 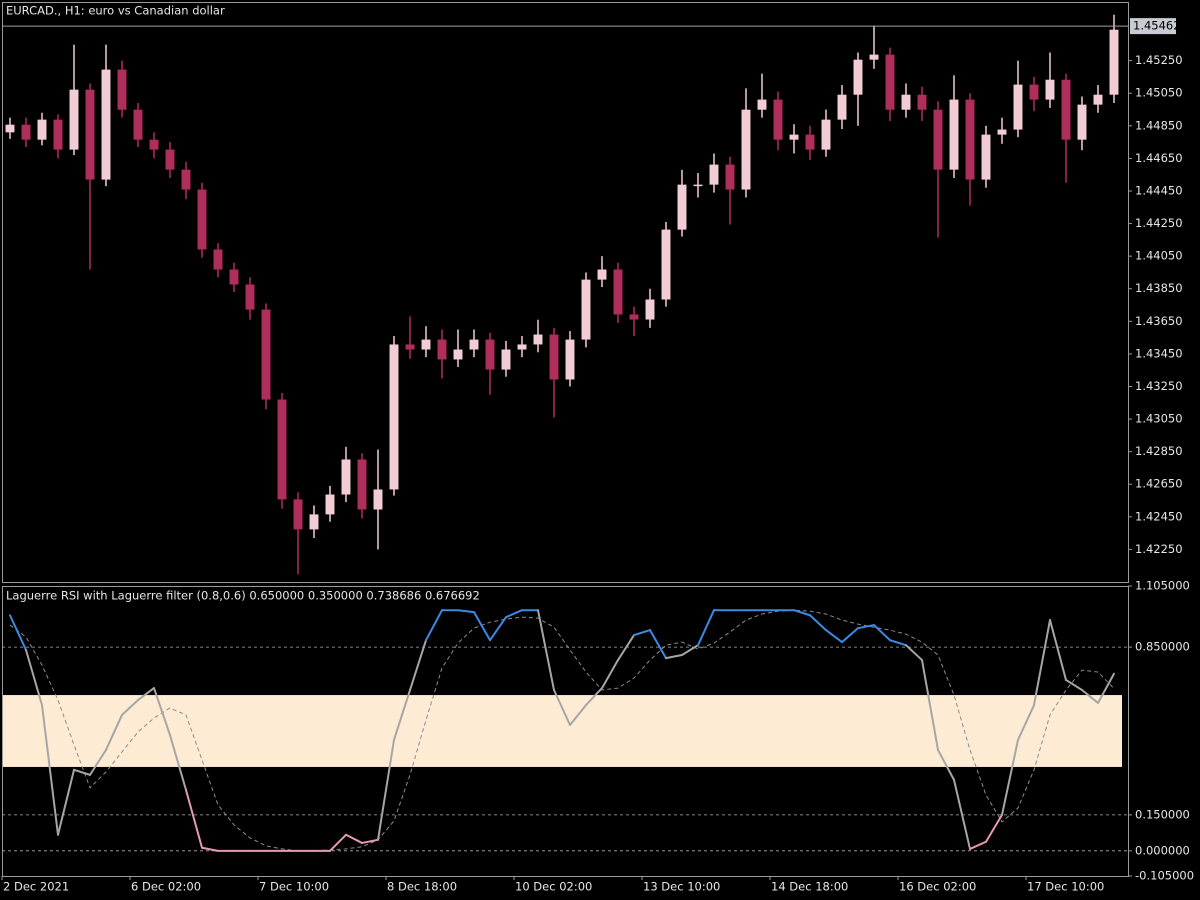 I want to click on y-tick-label: -0.105000, so click(x=1164, y=876).